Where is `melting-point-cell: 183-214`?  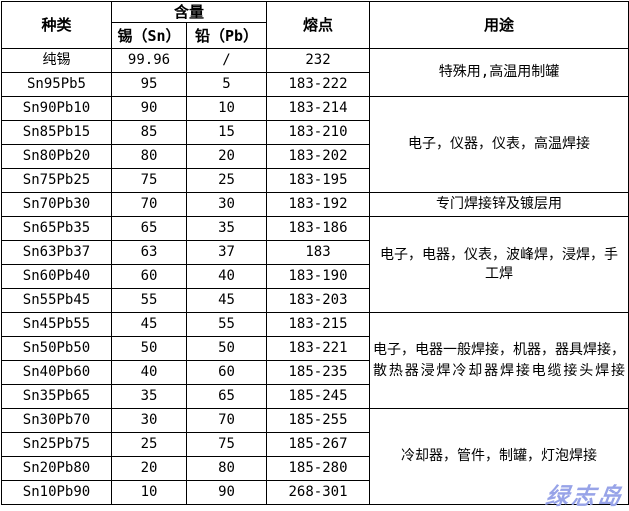 melting-point-cell: 183-214 is located at coordinates (318, 109).